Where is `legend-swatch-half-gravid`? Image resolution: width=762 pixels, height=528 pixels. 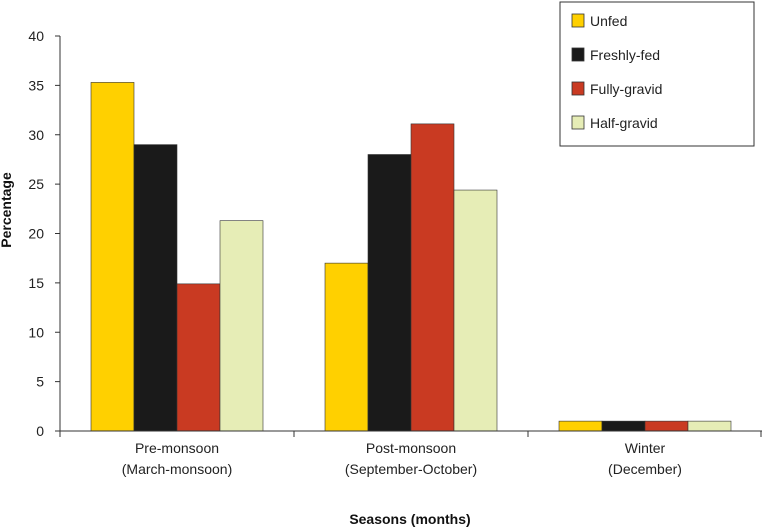 legend-swatch-half-gravid is located at coordinates (578, 122).